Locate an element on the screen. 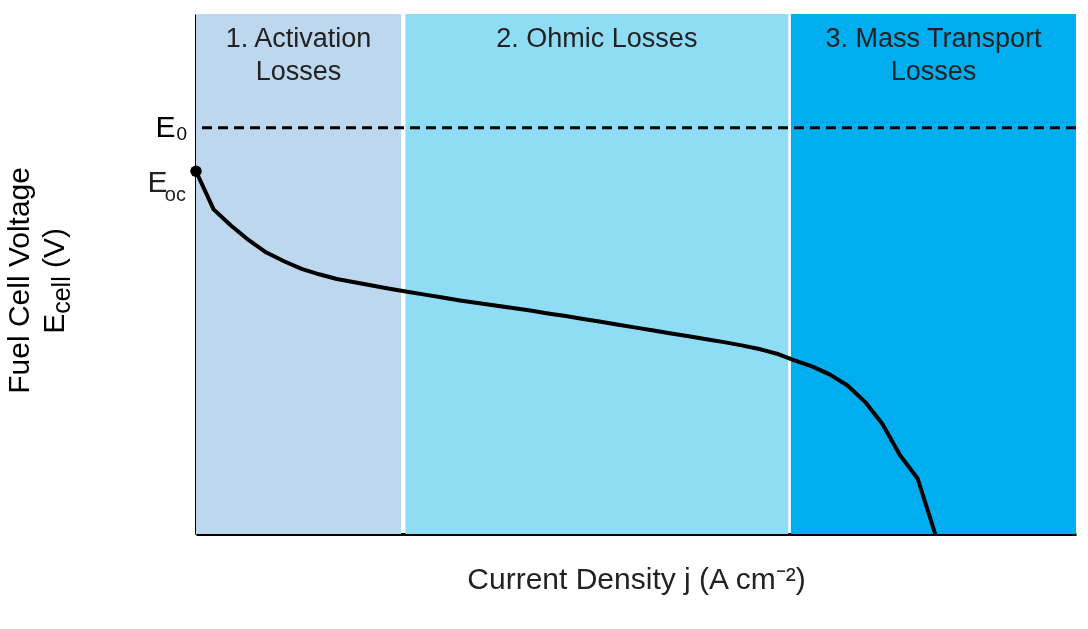 This screenshot has height=629, width=1088. ref-line-label: E₀ is located at coordinates (171, 126).